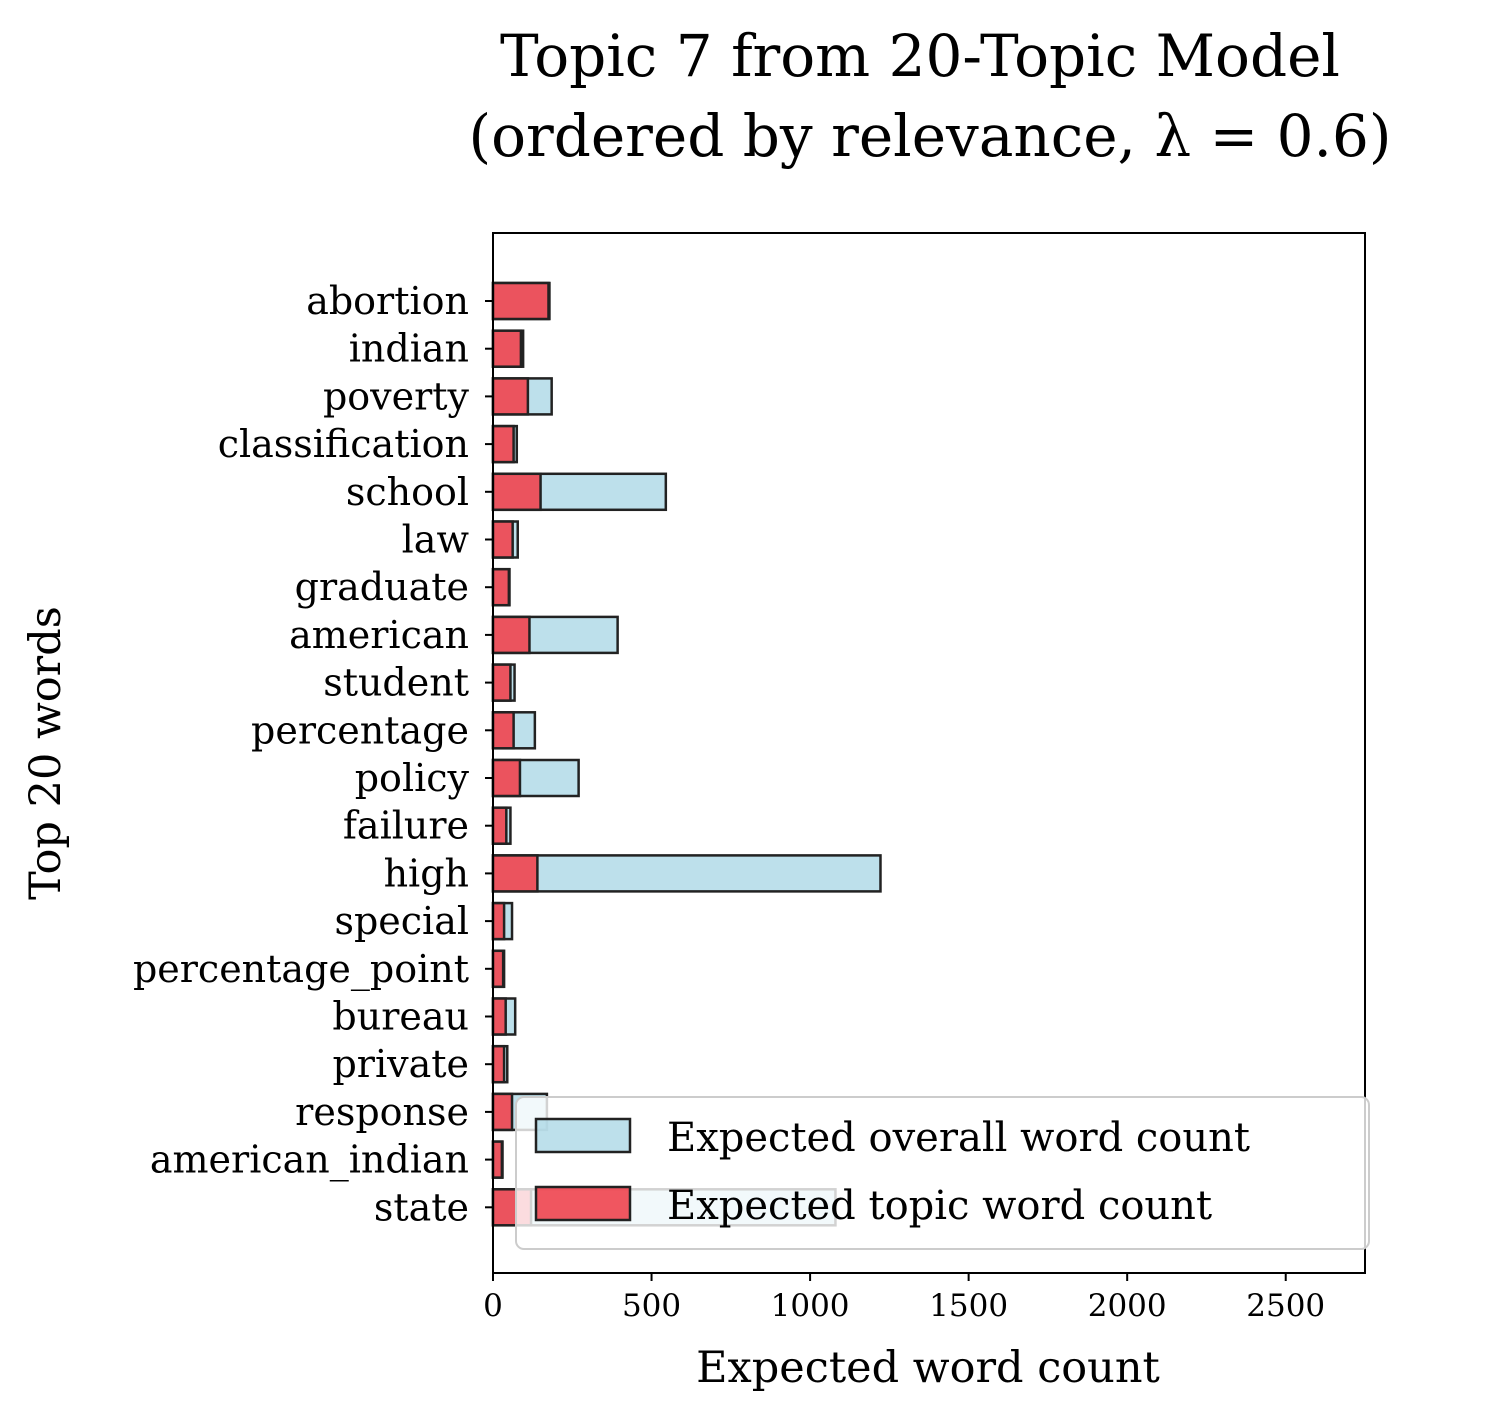  What do you see at coordinates (497, 1159) in the screenshot?
I see `topic-bar-american_indian` at bounding box center [497, 1159].